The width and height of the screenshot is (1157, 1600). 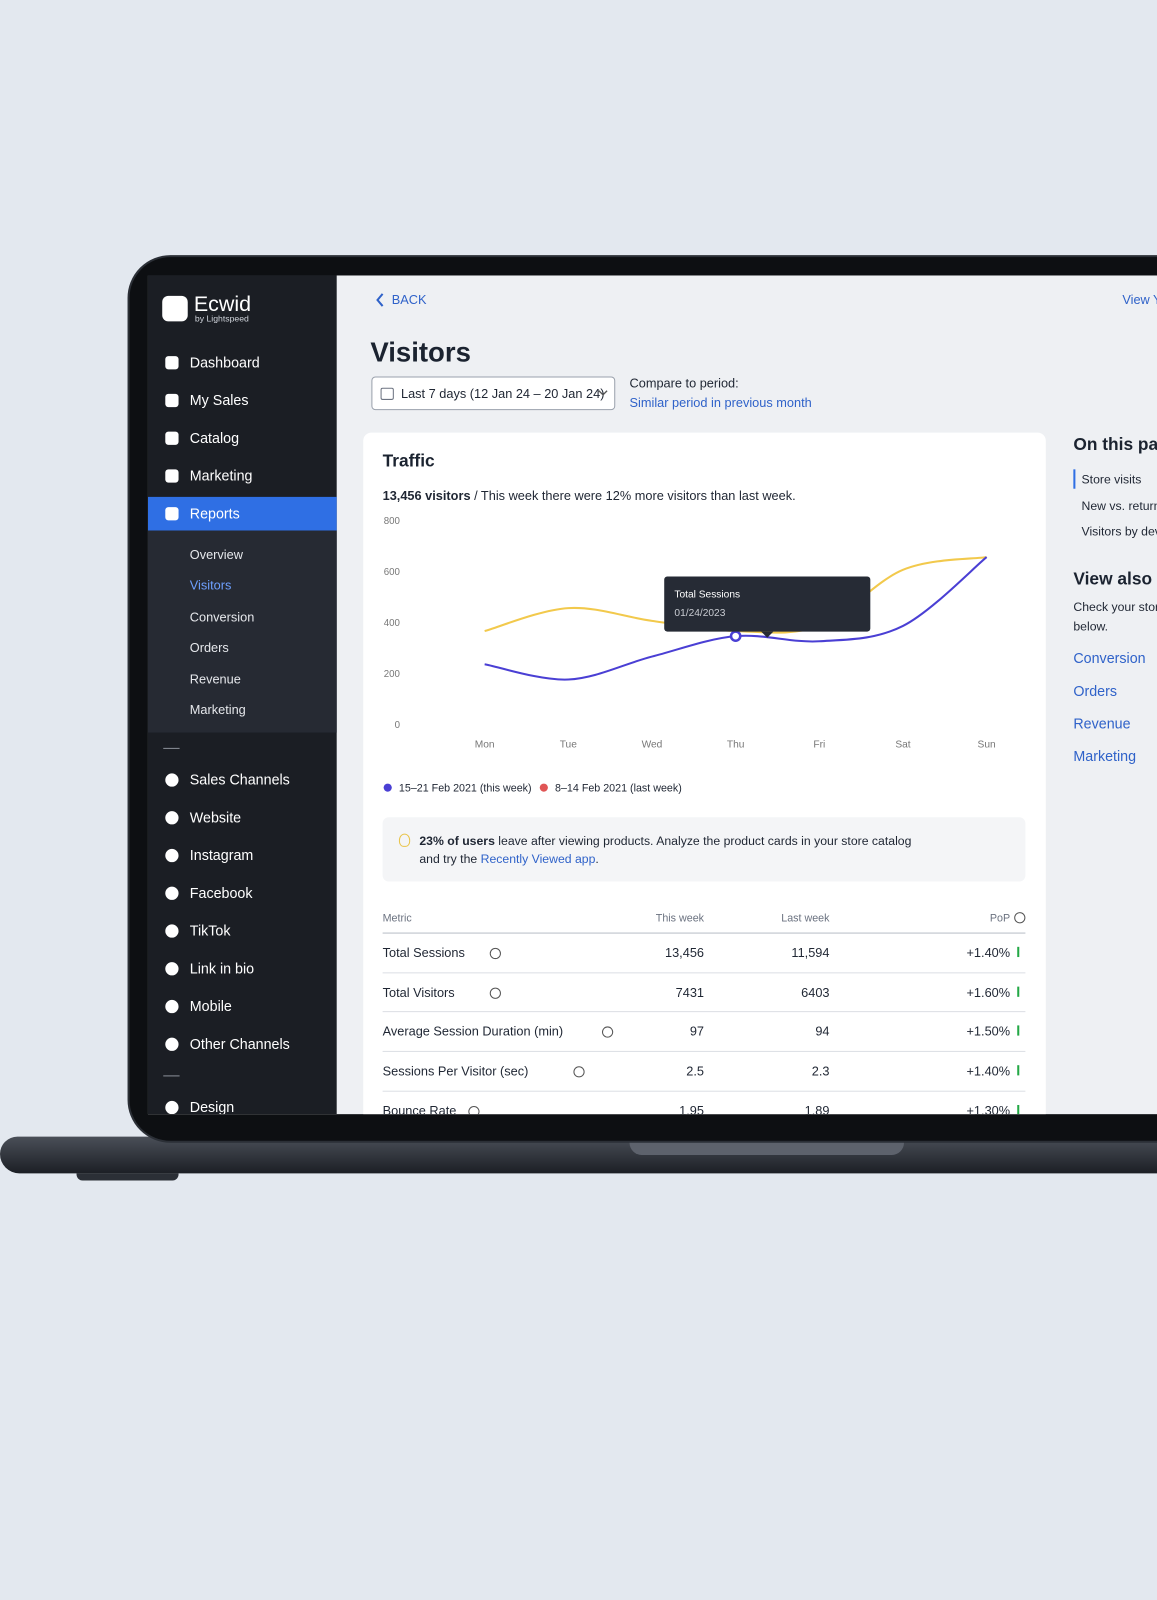 I want to click on table-cell: 13,456, so click(x=684, y=953).